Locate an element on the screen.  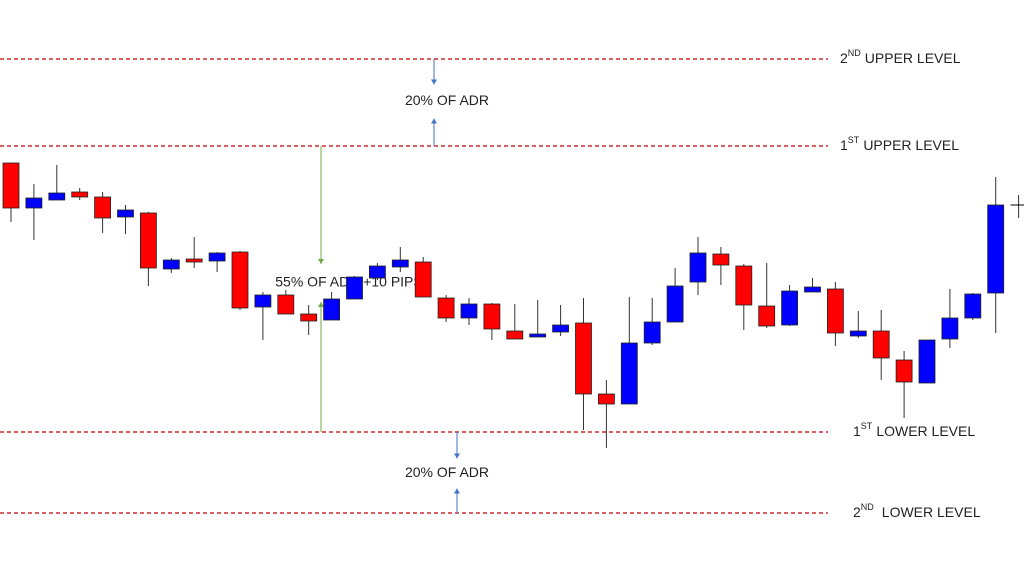
level-label: 1ST UPPER LEVEL is located at coordinates (899, 143).